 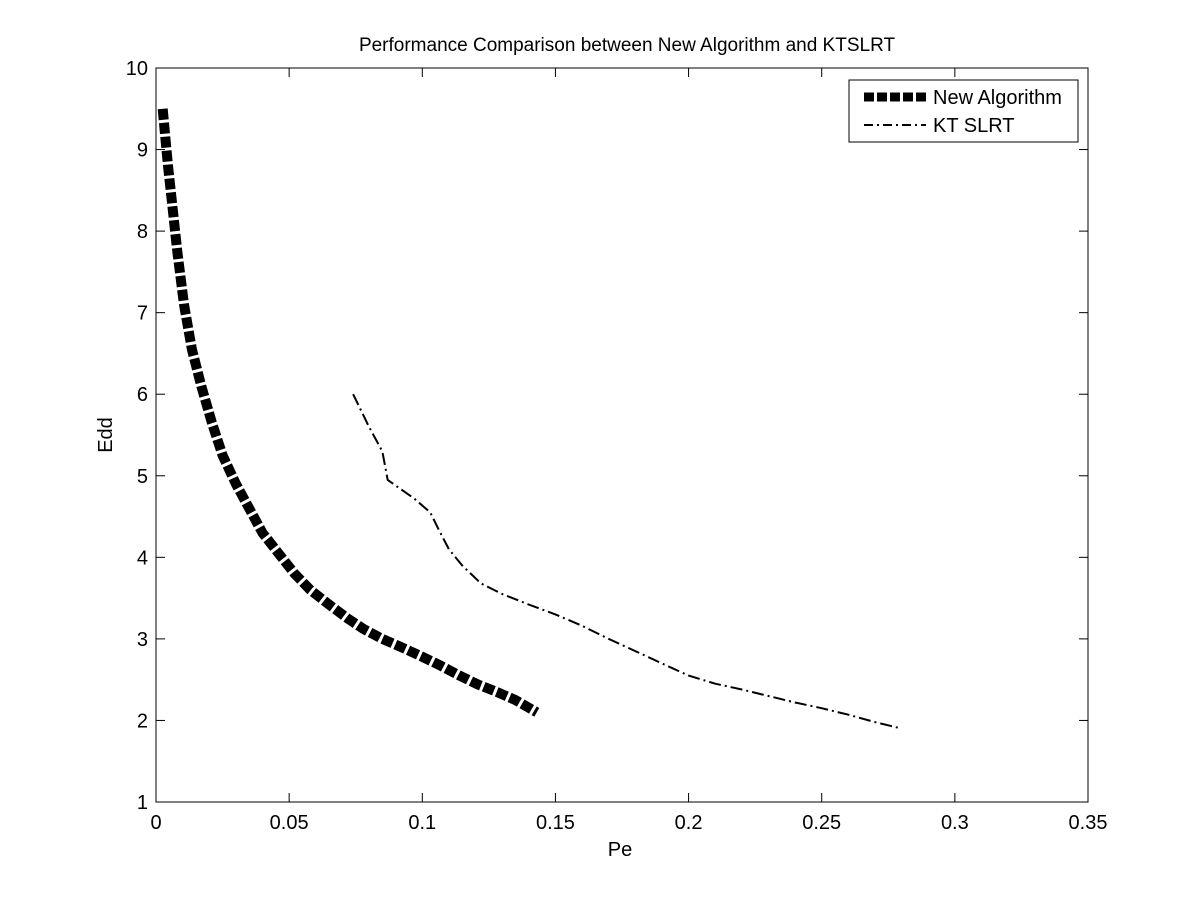 What do you see at coordinates (555, 823) in the screenshot?
I see `x-tick-label: 0.15` at bounding box center [555, 823].